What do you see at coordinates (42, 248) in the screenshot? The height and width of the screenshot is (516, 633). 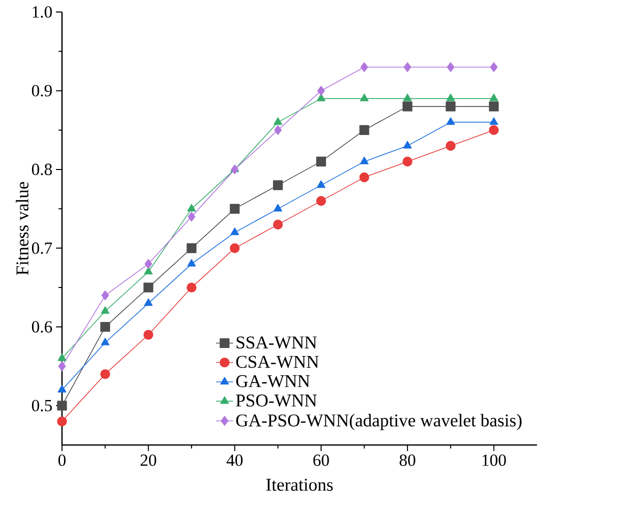 I see `y-tick-label: 0.7` at bounding box center [42, 248].